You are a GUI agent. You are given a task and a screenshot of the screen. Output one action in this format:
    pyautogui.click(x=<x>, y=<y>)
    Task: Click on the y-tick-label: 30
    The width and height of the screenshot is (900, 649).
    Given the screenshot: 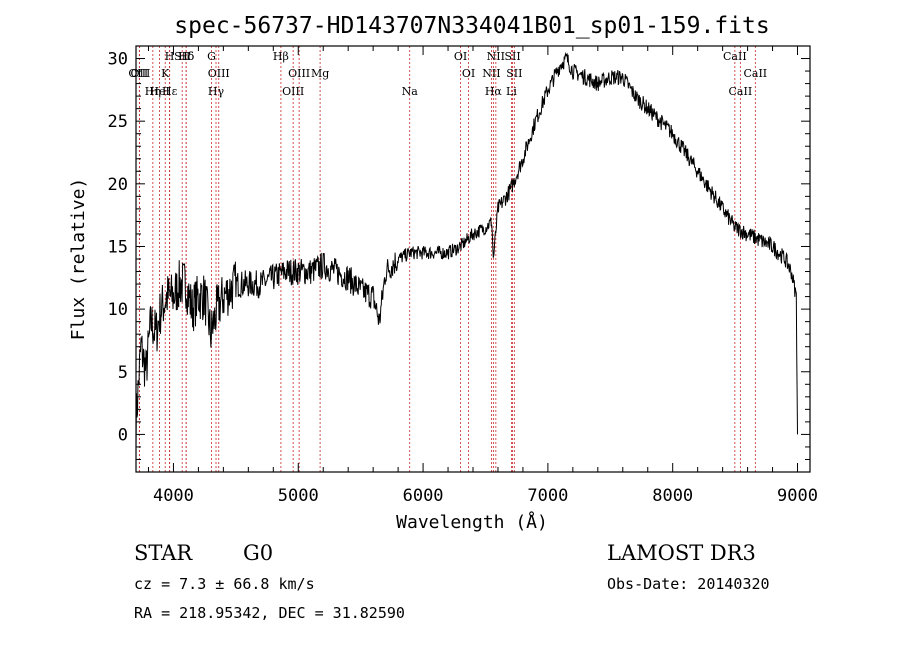 What is the action you would take?
    pyautogui.click(x=118, y=60)
    